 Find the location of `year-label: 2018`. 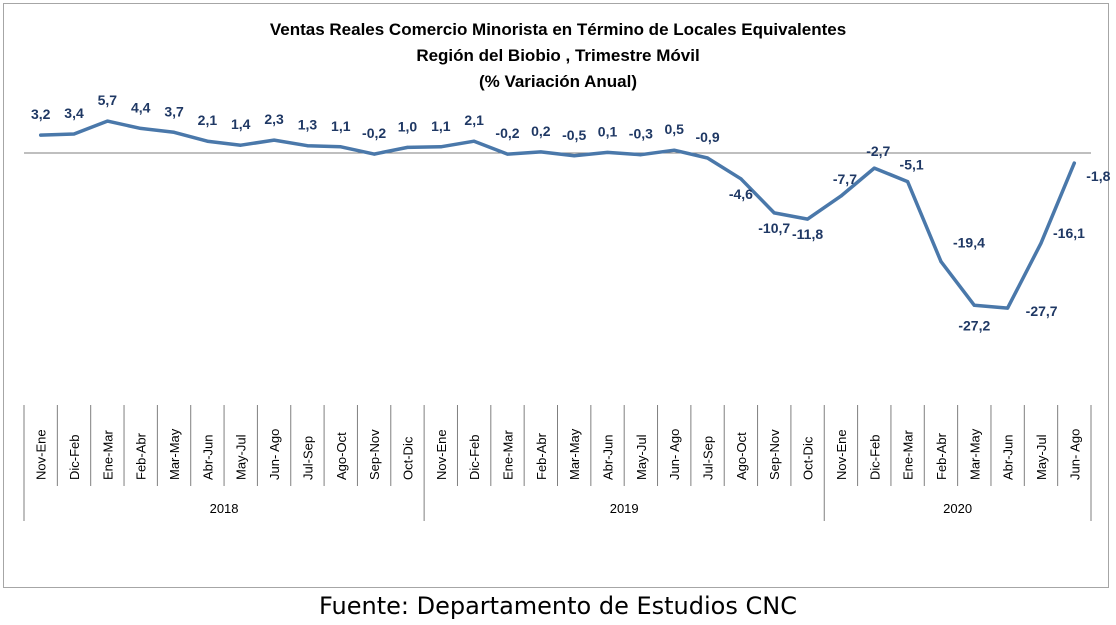

year-label: 2018 is located at coordinates (224, 508).